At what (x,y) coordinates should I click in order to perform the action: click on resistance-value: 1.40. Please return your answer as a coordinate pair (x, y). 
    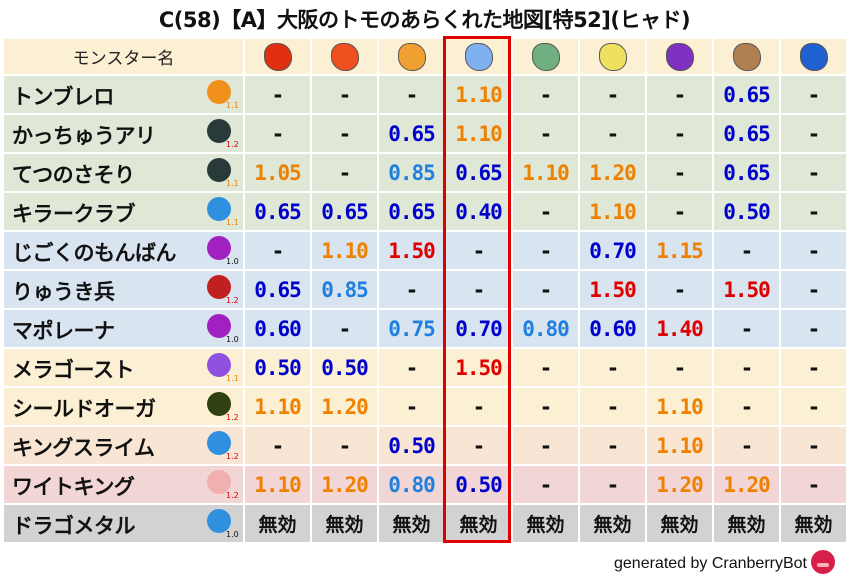
    Looking at the image, I should click on (679, 328).